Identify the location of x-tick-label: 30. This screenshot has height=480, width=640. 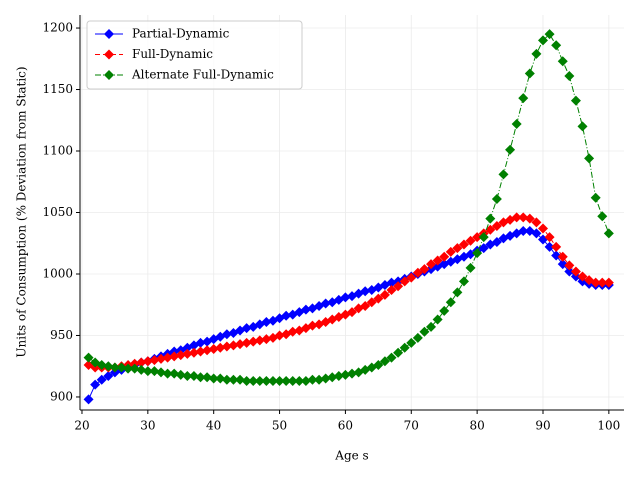
(147, 426).